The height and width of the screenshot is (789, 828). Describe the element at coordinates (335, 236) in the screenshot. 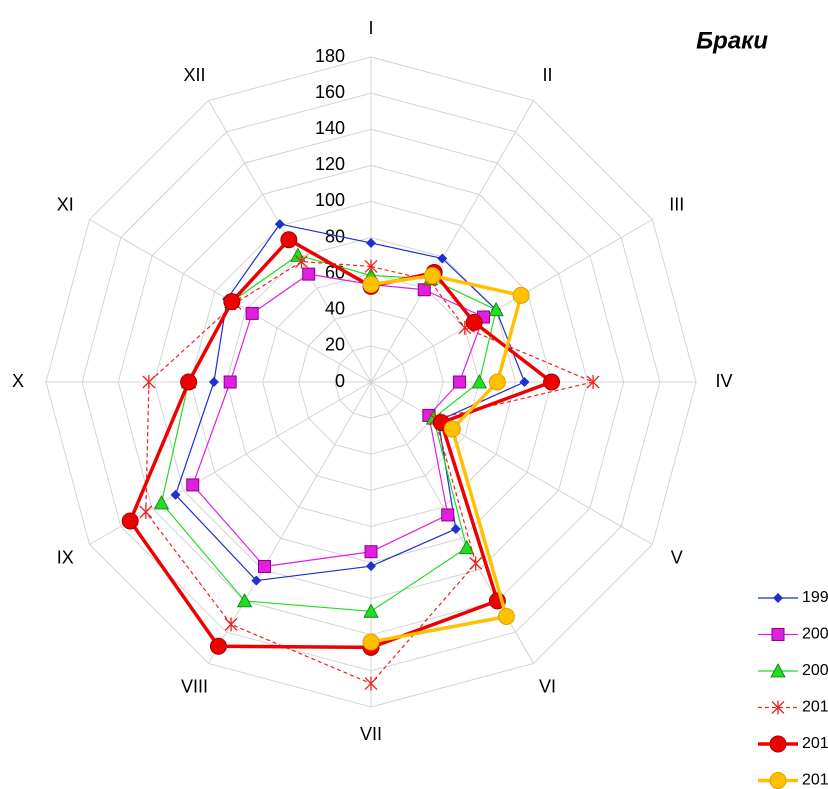

I see `r-tick-label: 80` at that location.